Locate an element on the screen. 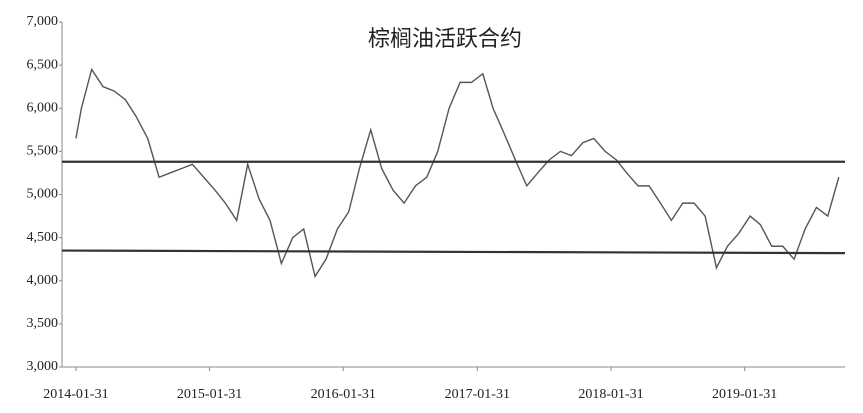 This screenshot has width=863, height=413. y-tick-label: 7,000 is located at coordinates (43, 21).